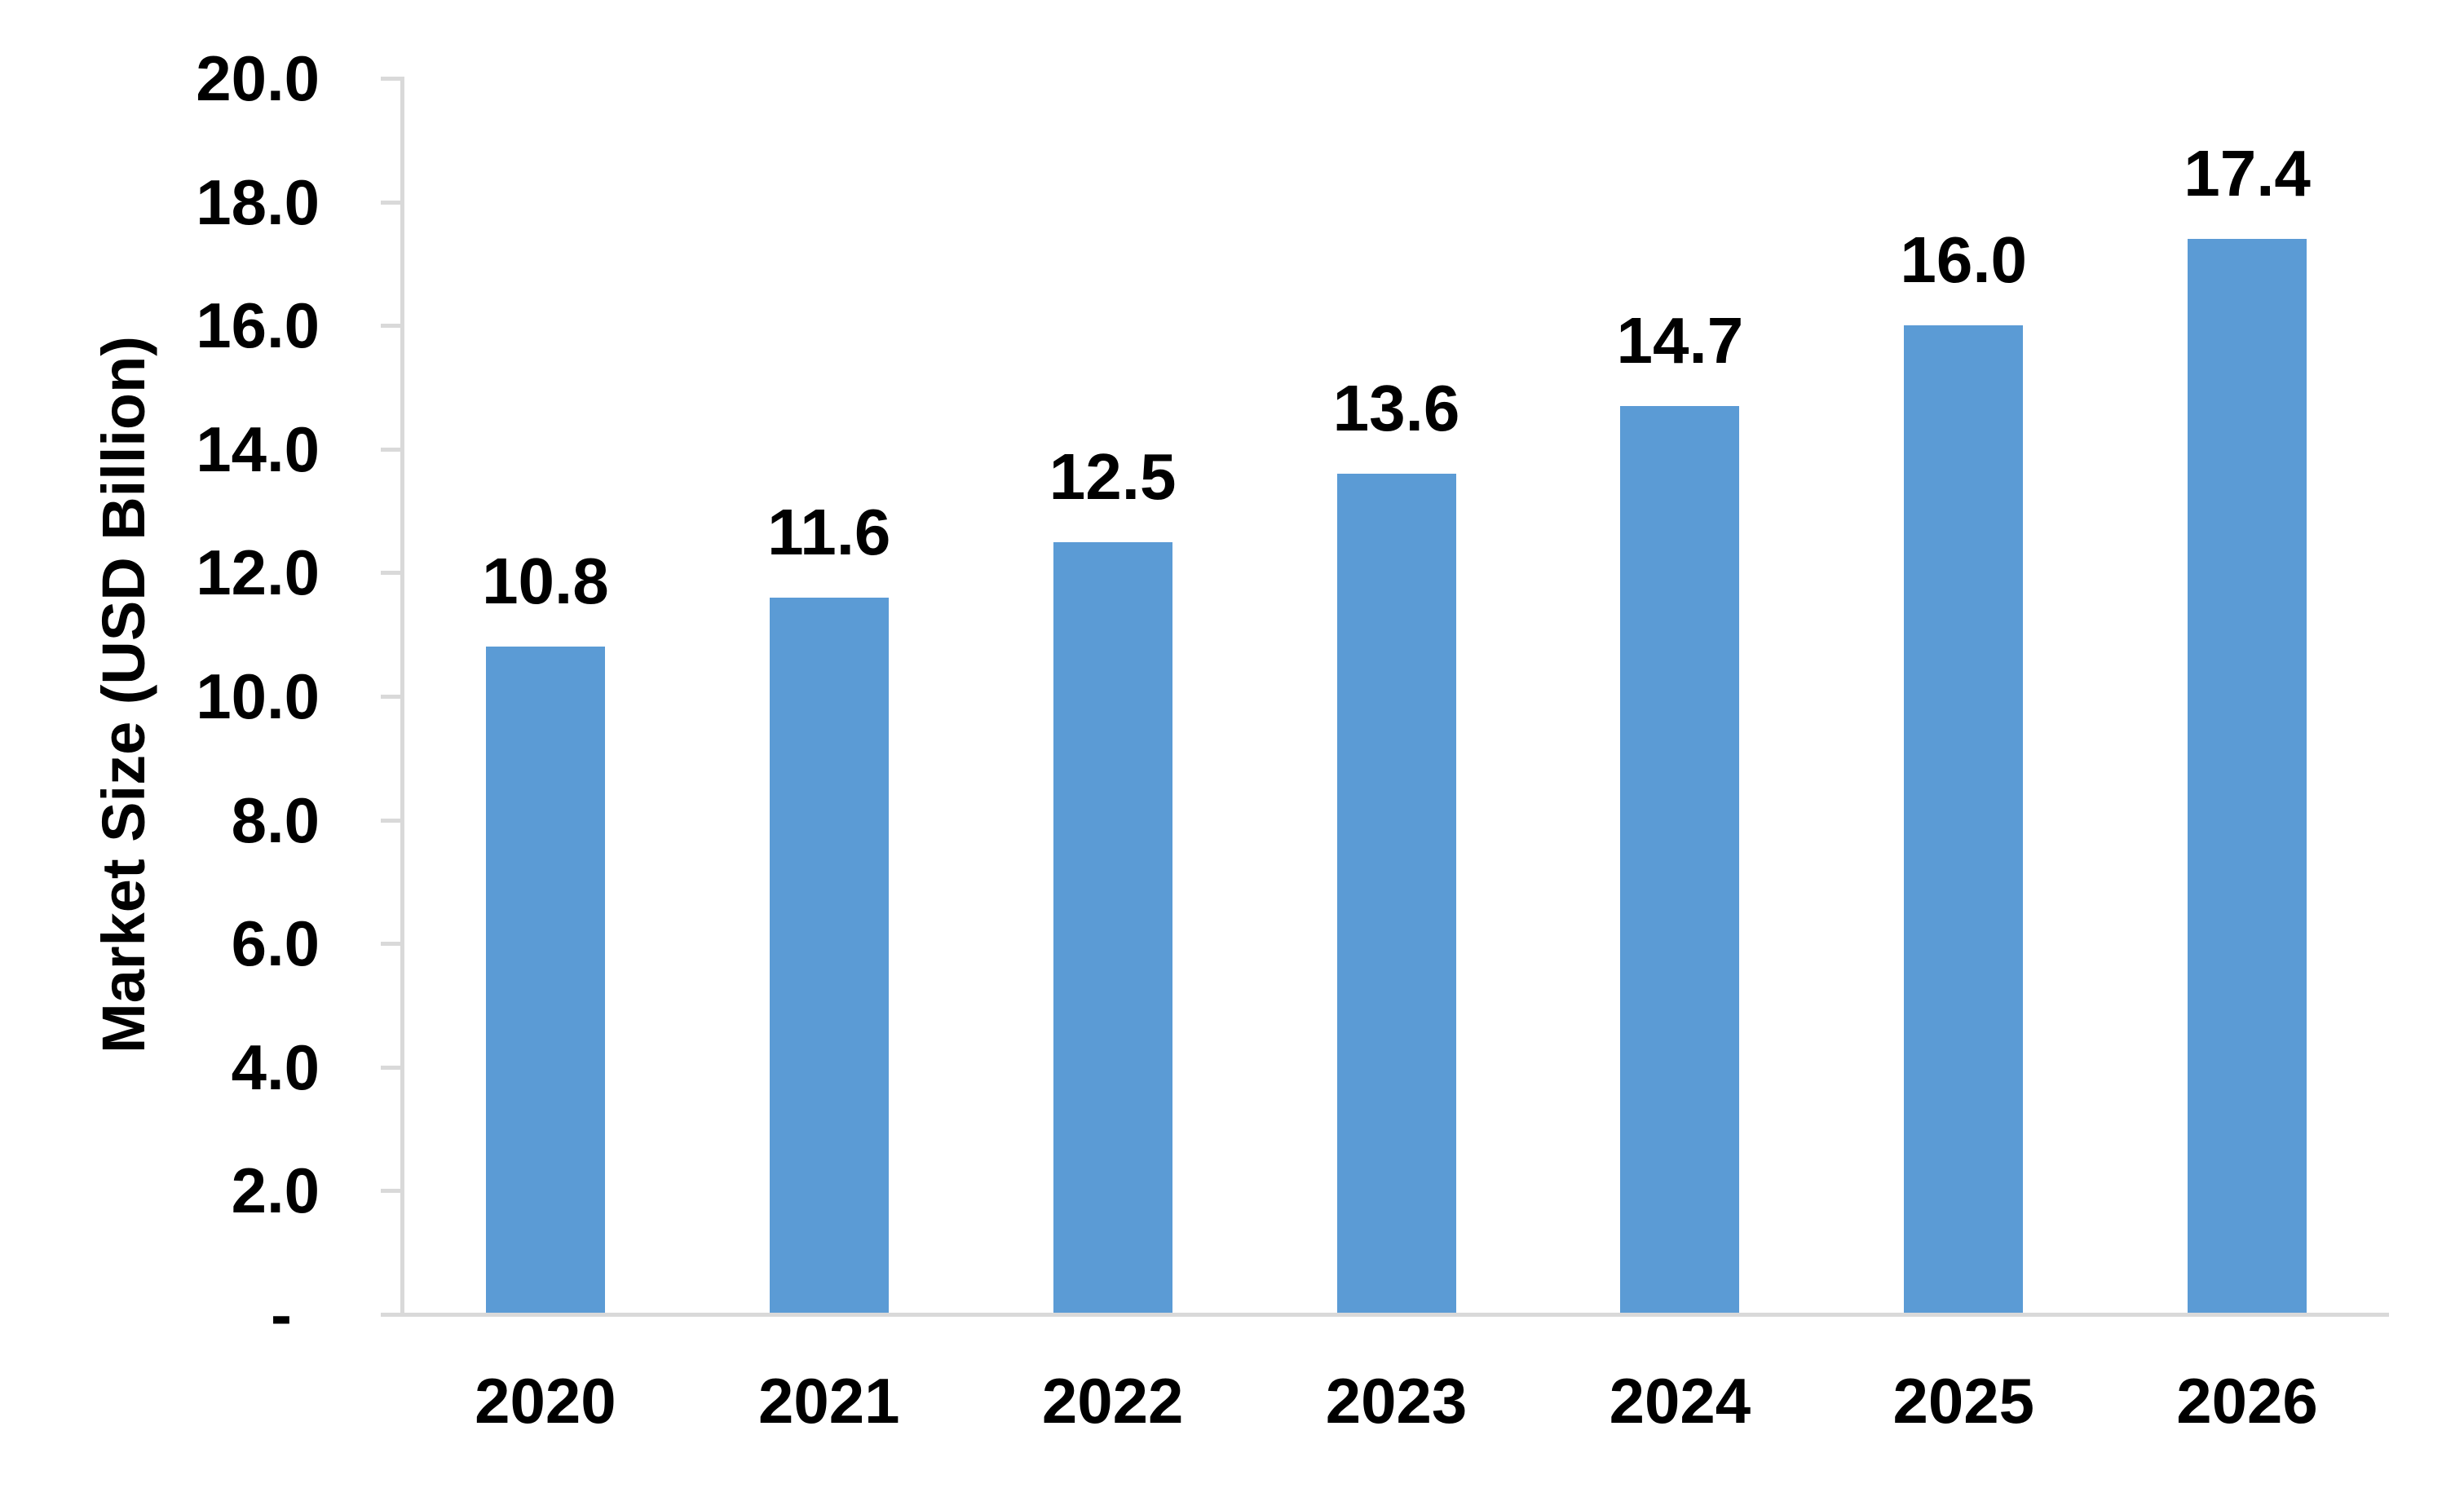 This screenshot has height=1488, width=2464. Describe the element at coordinates (258, 572) in the screenshot. I see `y-axis-tick-label: 12.0` at that location.